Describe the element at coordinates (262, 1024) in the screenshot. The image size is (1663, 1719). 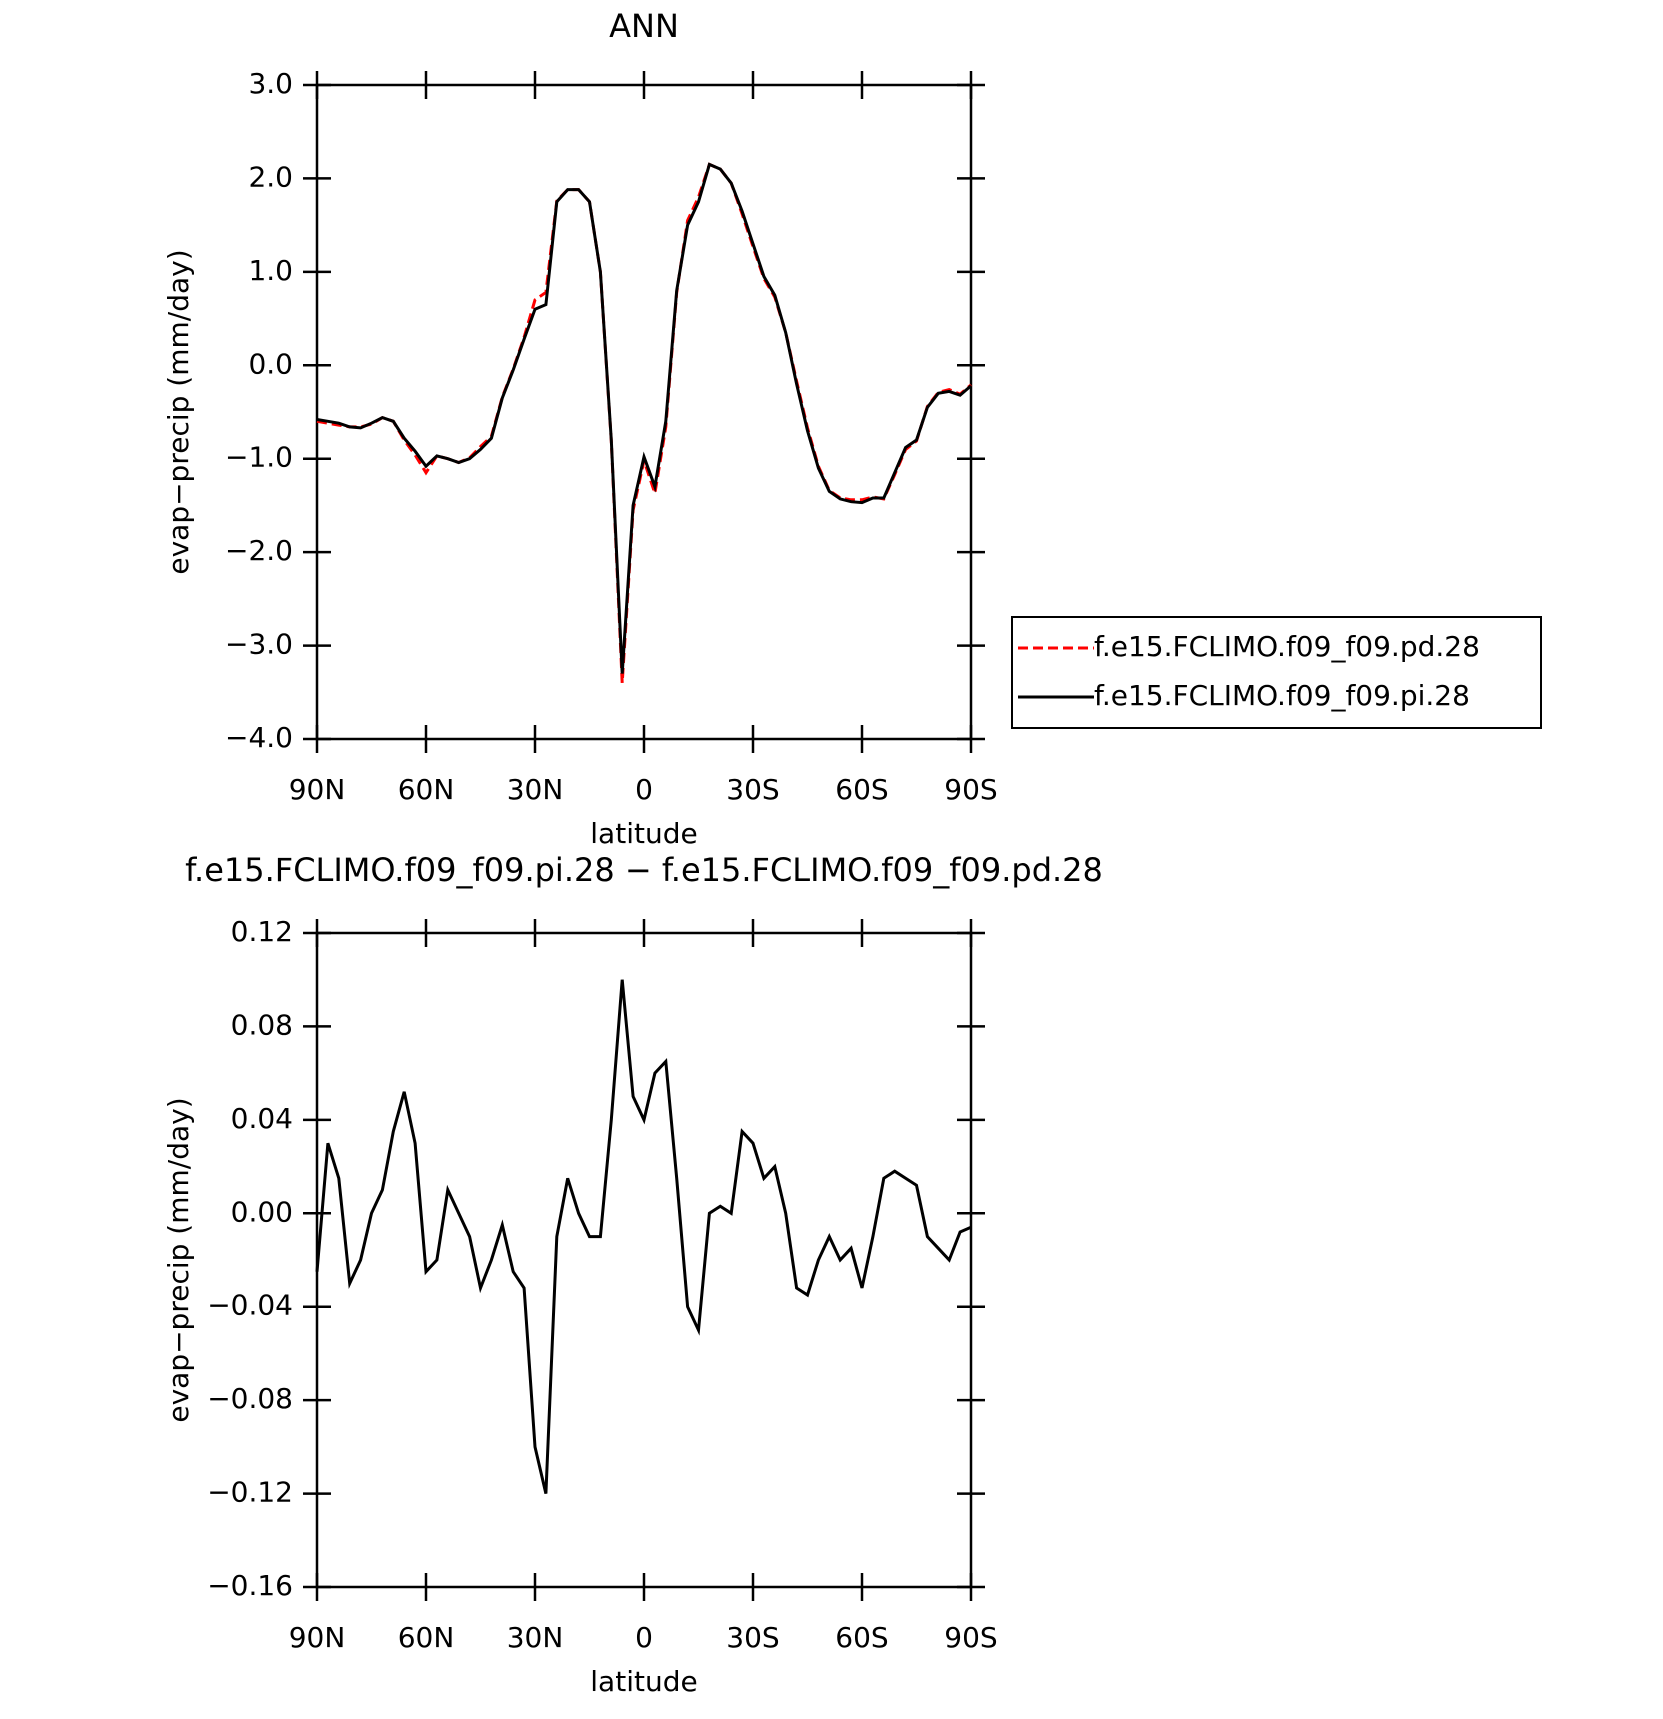
I see `y-tick-label: 0.08` at that location.